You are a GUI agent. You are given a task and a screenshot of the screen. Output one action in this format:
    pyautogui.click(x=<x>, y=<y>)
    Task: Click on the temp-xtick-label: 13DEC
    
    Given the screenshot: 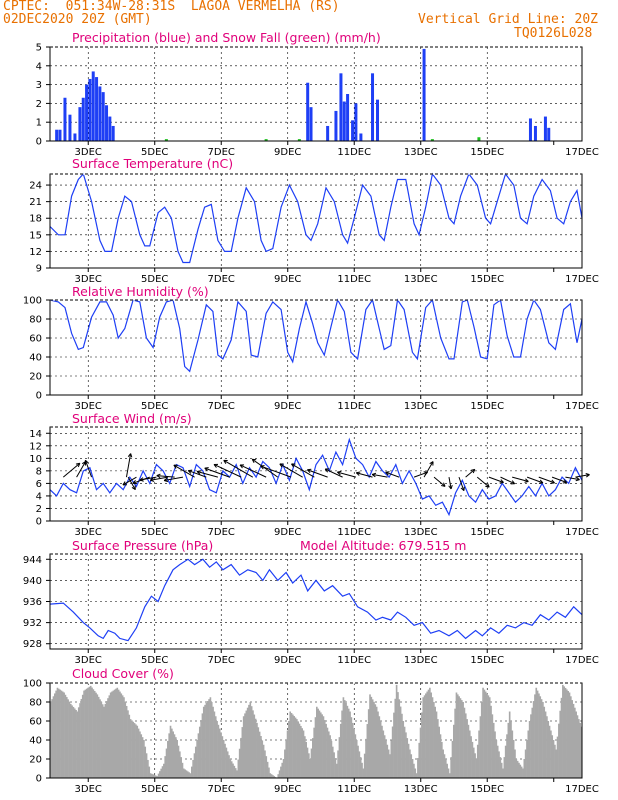 What is the action you would take?
    pyautogui.click(x=421, y=279)
    